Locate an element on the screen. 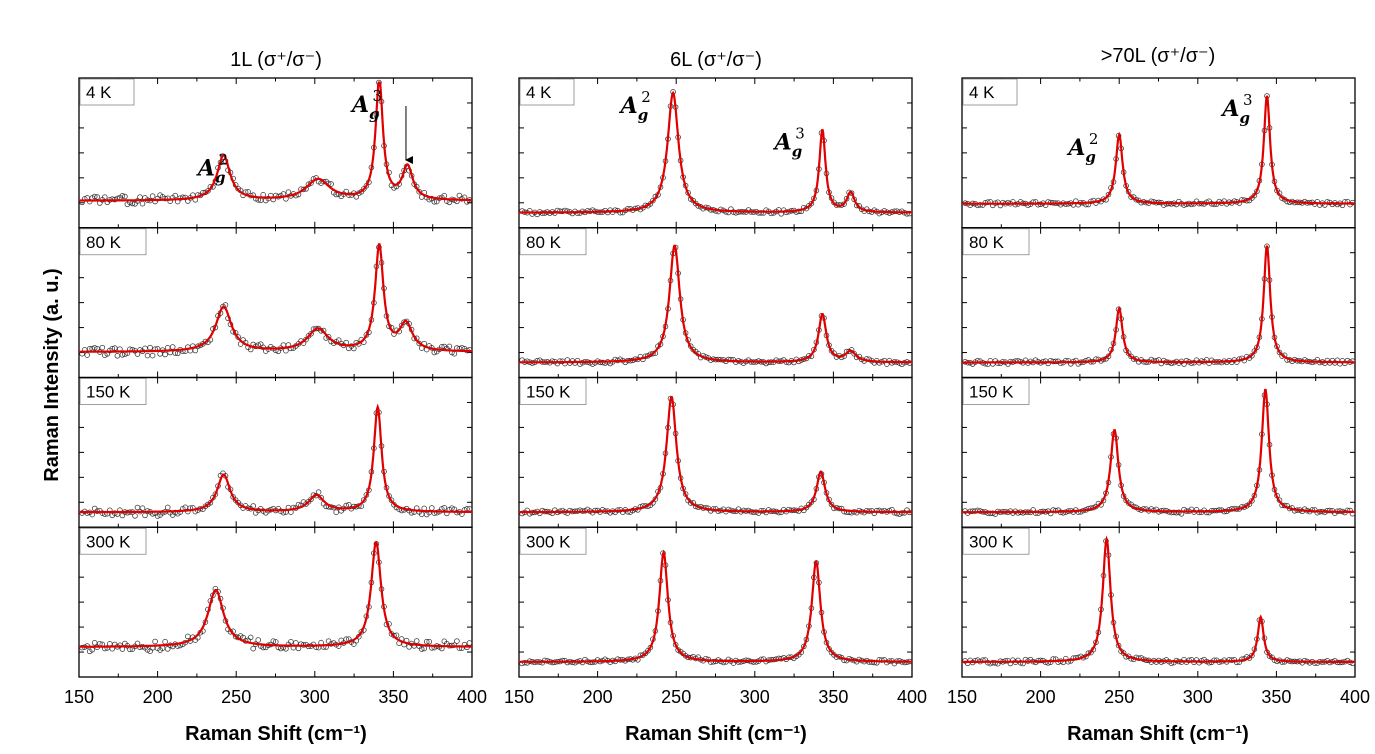 Image resolution: width=1375 pixels, height=754 pixels. x-tick-label: 250 is located at coordinates (676, 697).